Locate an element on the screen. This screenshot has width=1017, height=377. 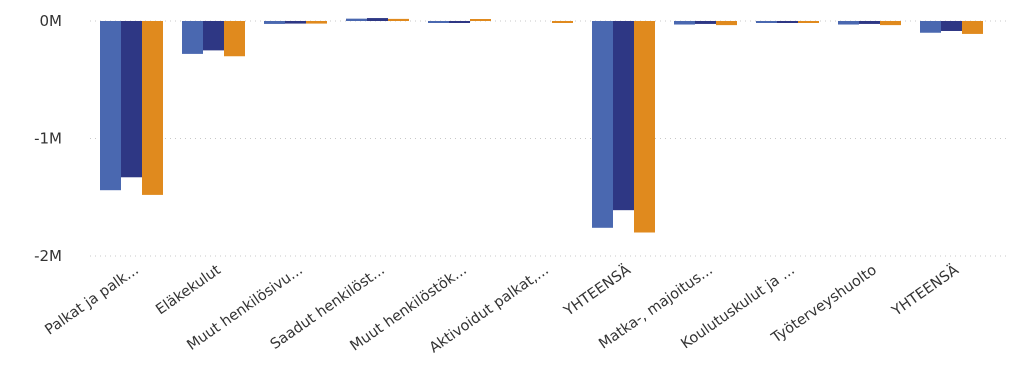
x-tick-label: Eläkekulut is located at coordinates (188, 290).